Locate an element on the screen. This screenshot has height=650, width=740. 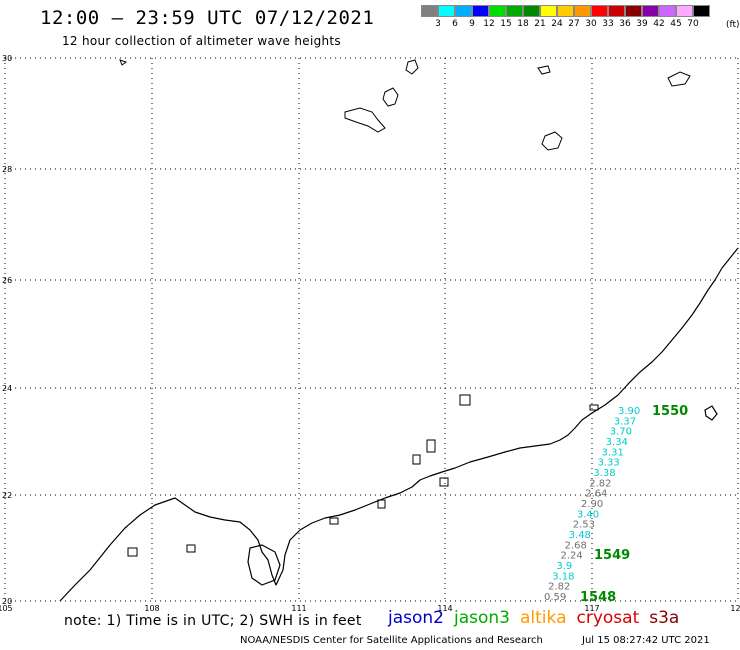
legend-label: 36 is located at coordinates (625, 24).